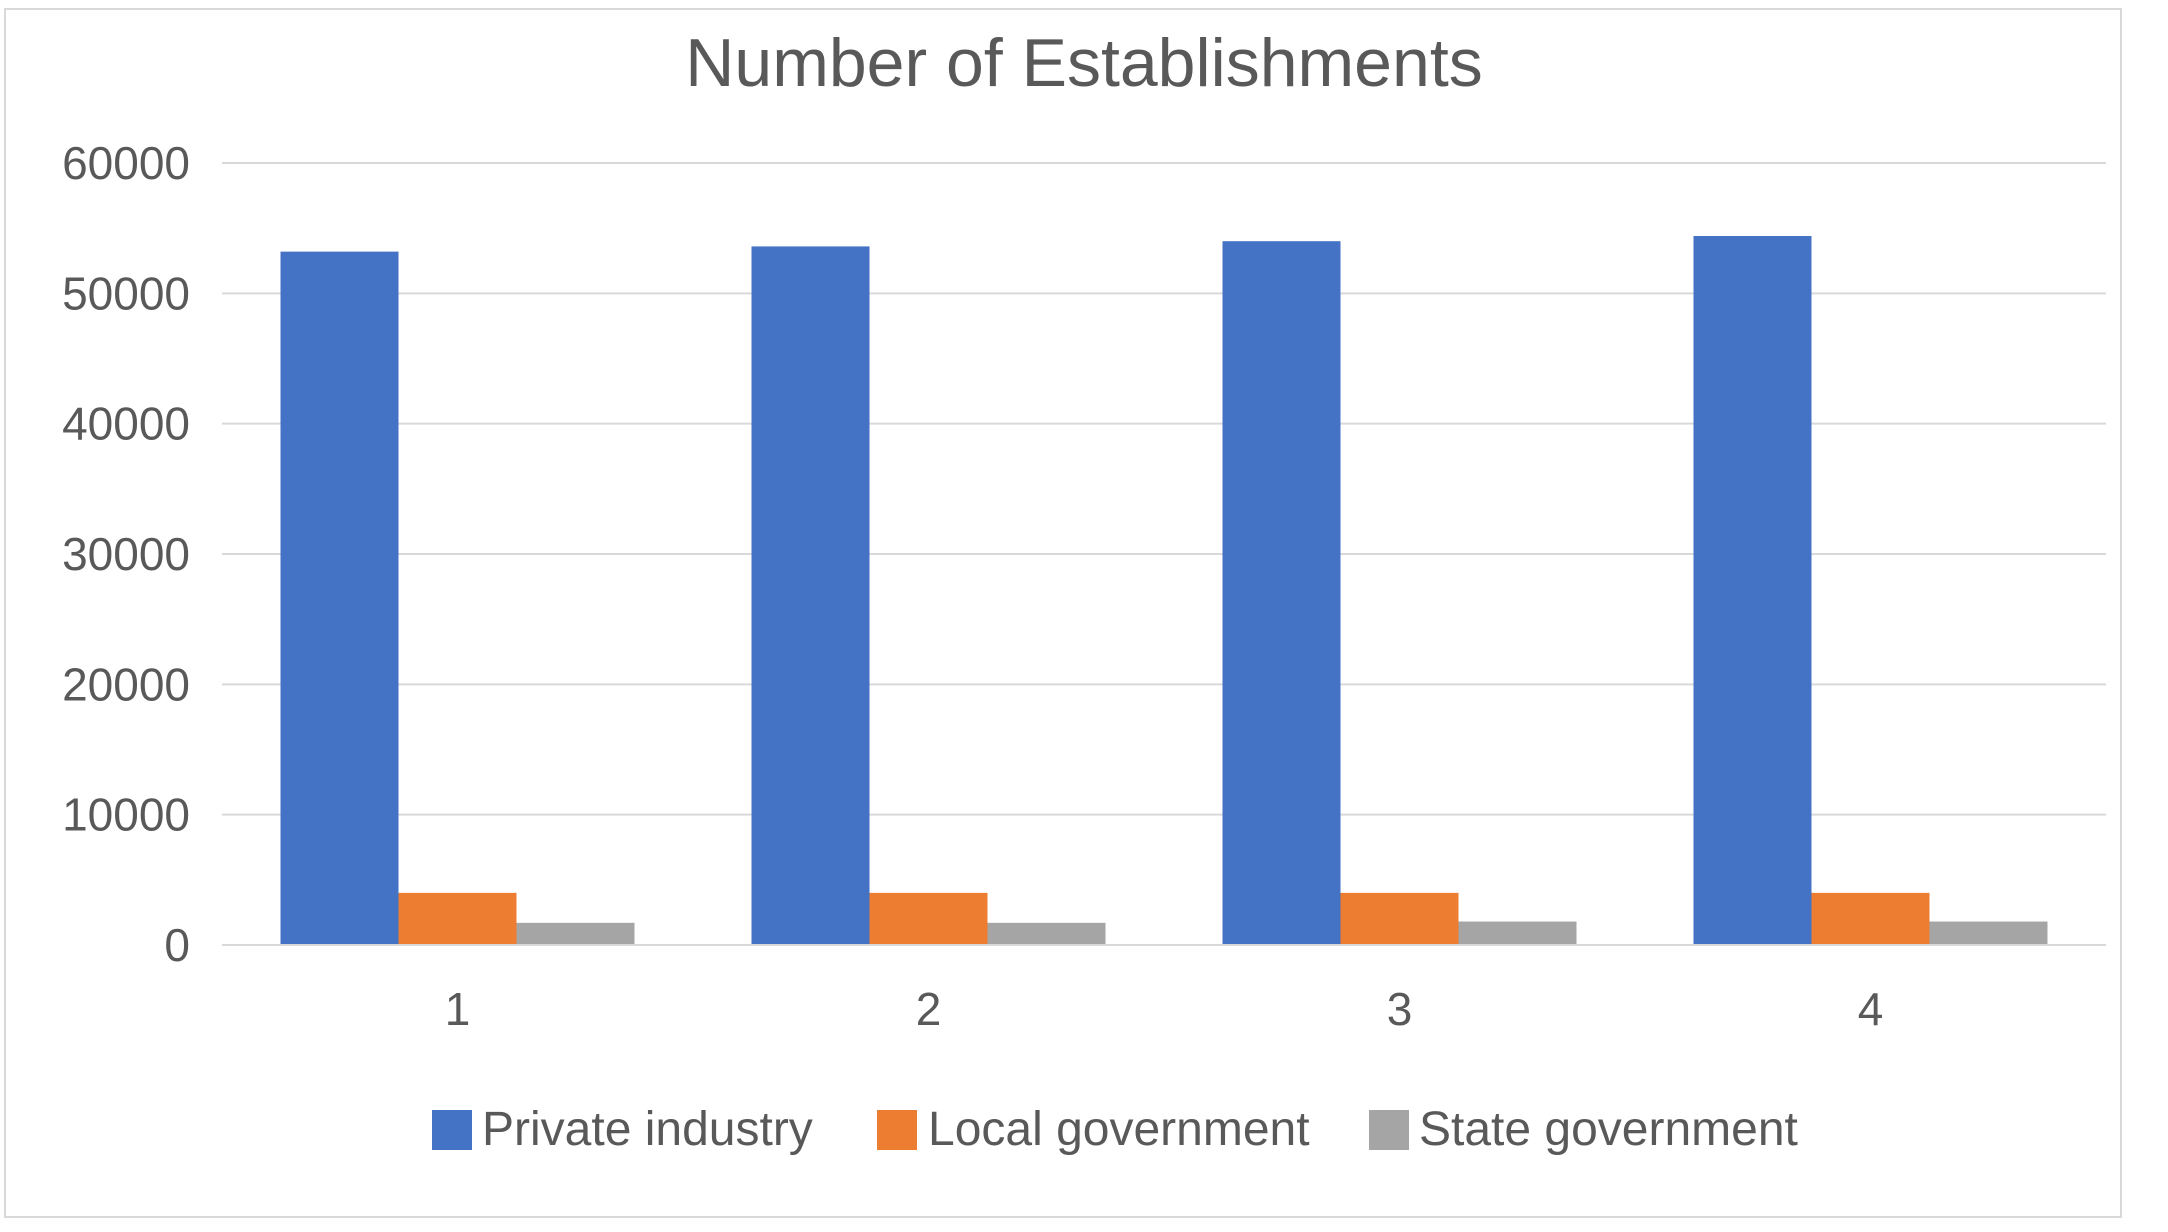 This screenshot has height=1232, width=2168. What do you see at coordinates (126, 163) in the screenshot?
I see `y-tick-label: 60000` at bounding box center [126, 163].